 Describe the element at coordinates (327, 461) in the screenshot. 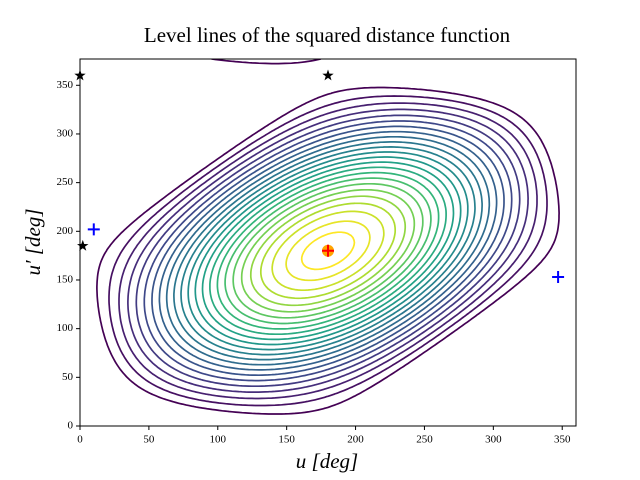

I see `x-axis-label: u [deg]` at that location.